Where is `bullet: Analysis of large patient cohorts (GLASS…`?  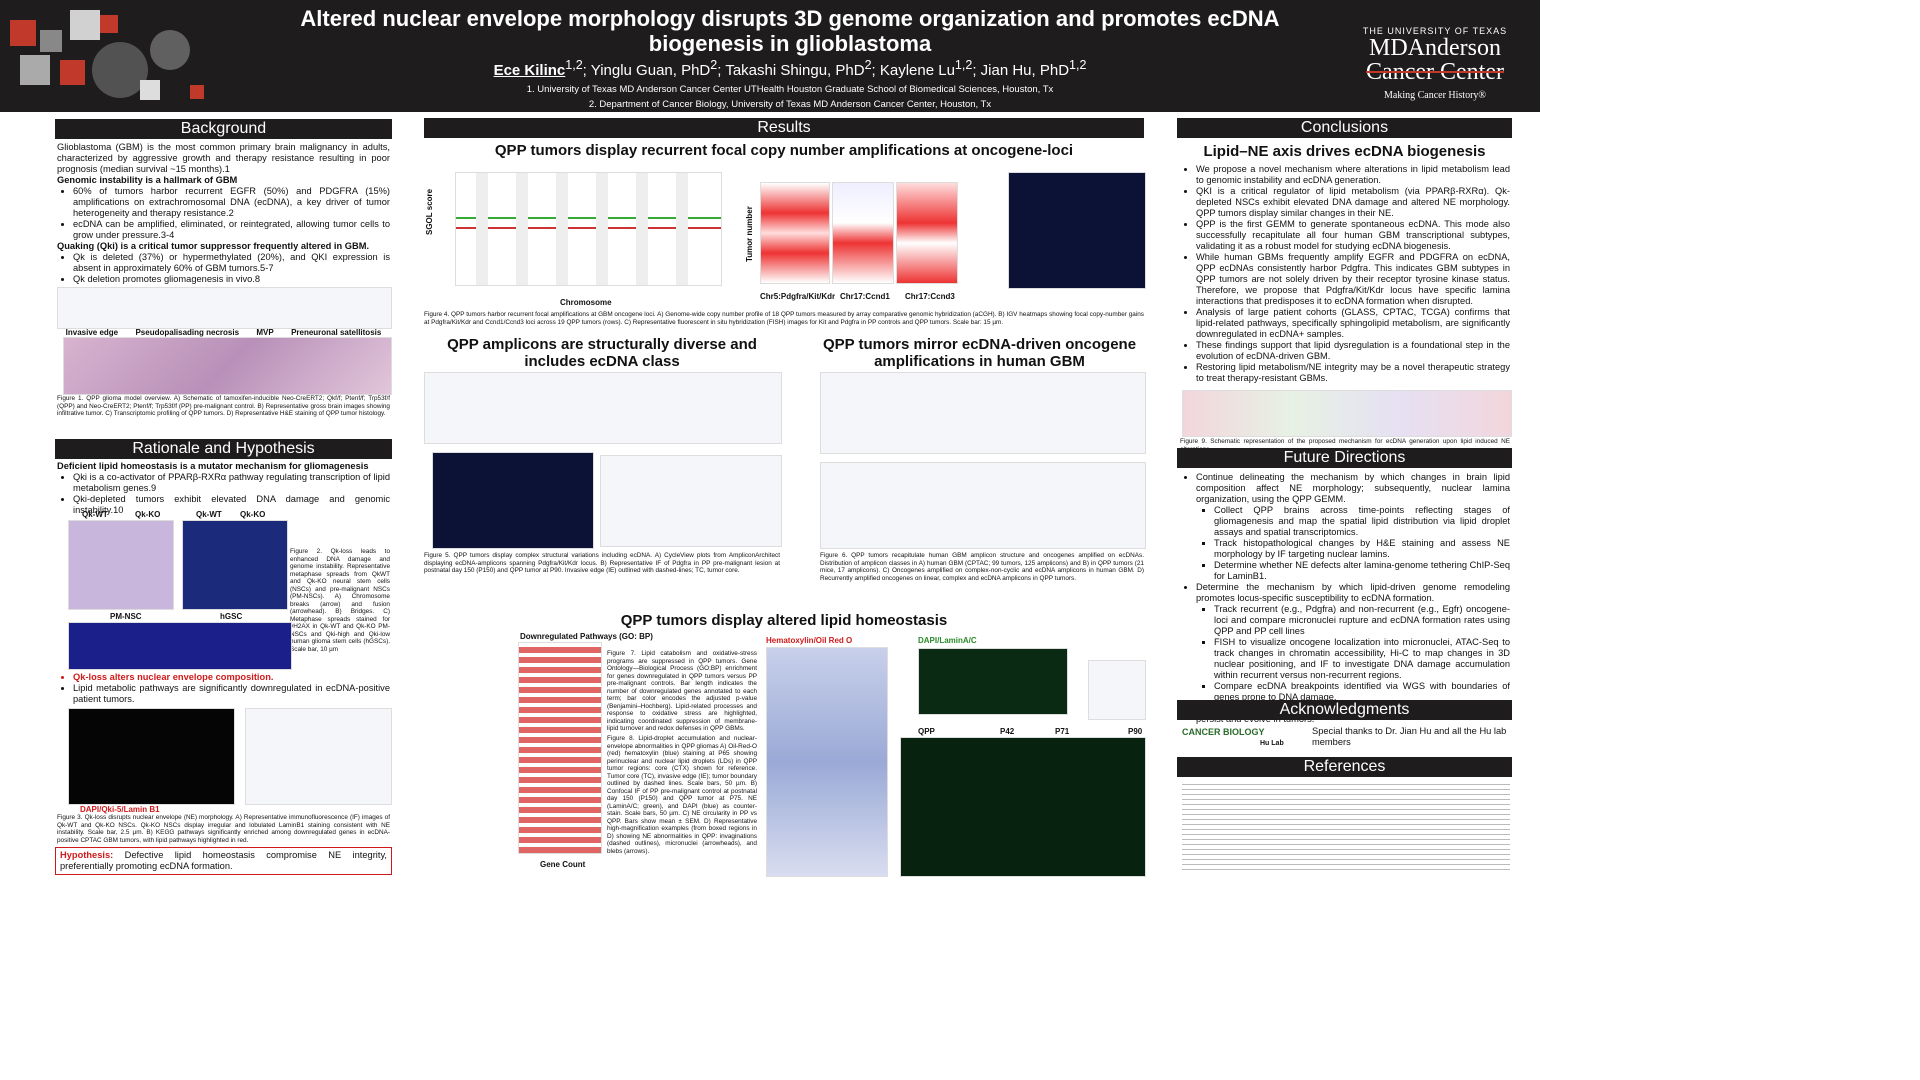 bullet: Analysis of large patient cohorts (GLASS… is located at coordinates (1353, 323).